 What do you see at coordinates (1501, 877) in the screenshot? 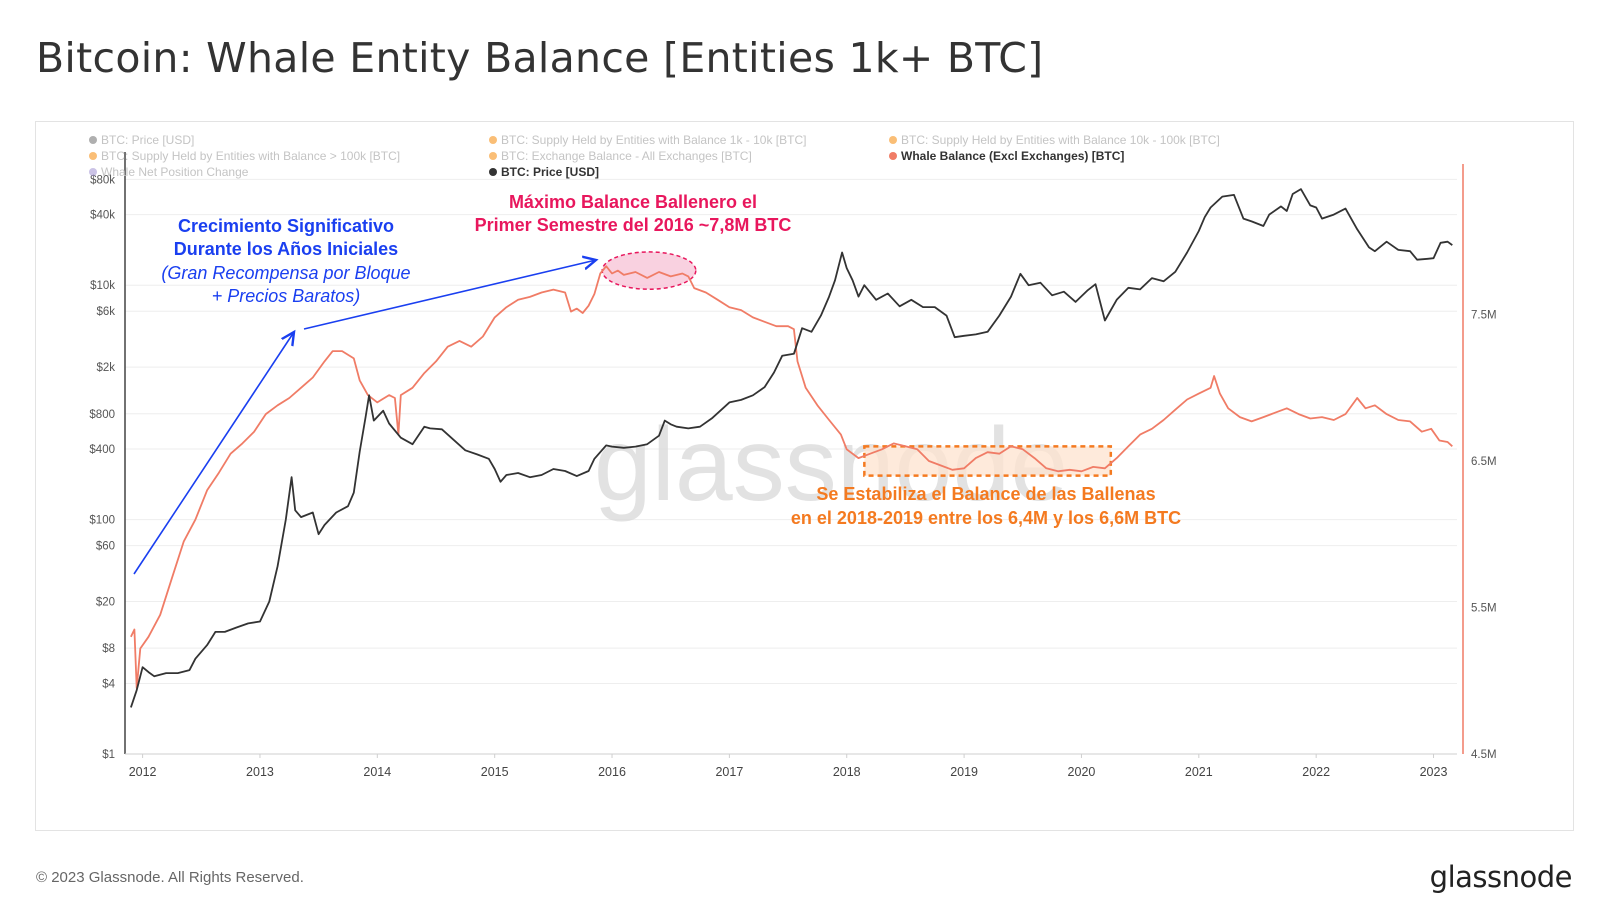
I see `glassnode-logo: glassnode` at bounding box center [1501, 877].